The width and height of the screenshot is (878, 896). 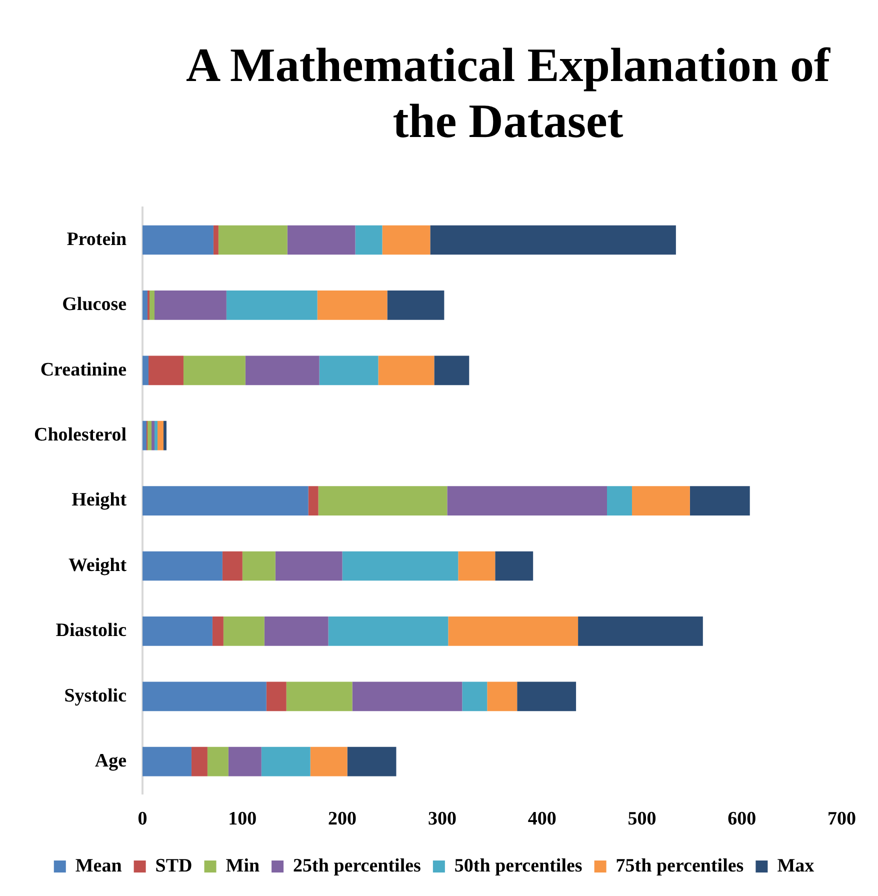 What do you see at coordinates (173, 865) in the screenshot?
I see `legend-label: STD` at bounding box center [173, 865].